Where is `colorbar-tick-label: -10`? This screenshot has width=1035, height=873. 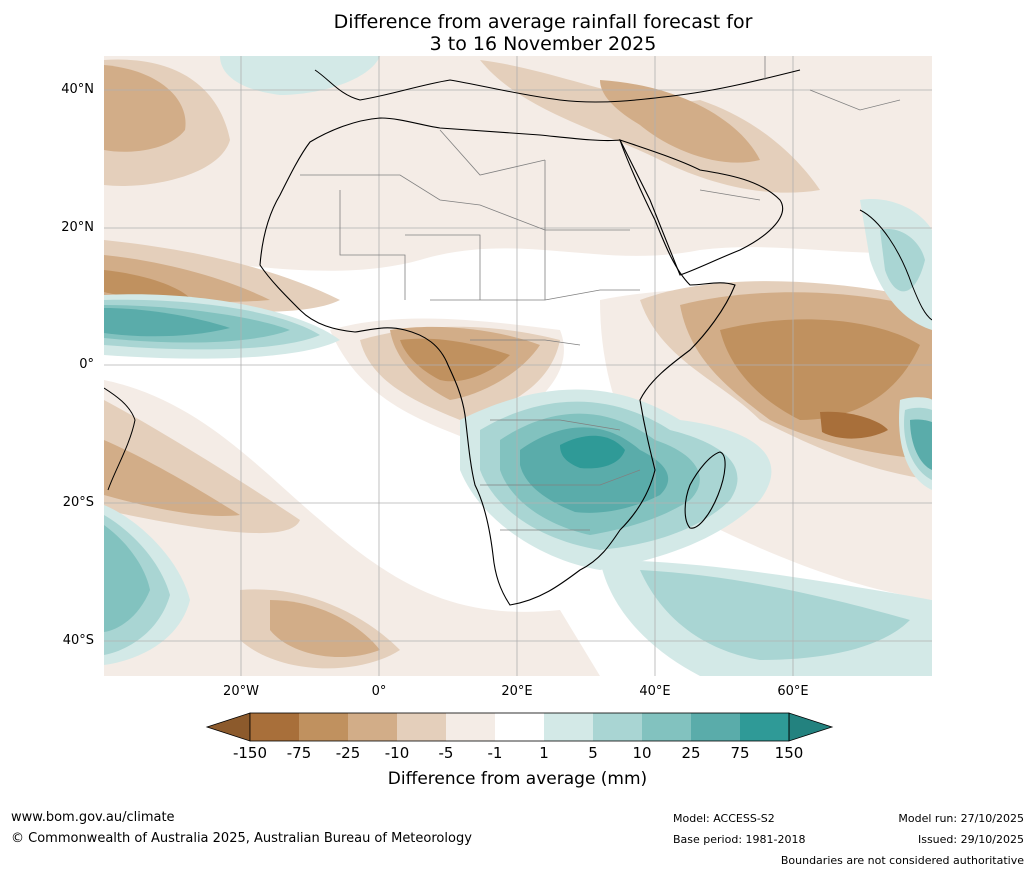
colorbar-tick-label: -10 is located at coordinates (397, 753).